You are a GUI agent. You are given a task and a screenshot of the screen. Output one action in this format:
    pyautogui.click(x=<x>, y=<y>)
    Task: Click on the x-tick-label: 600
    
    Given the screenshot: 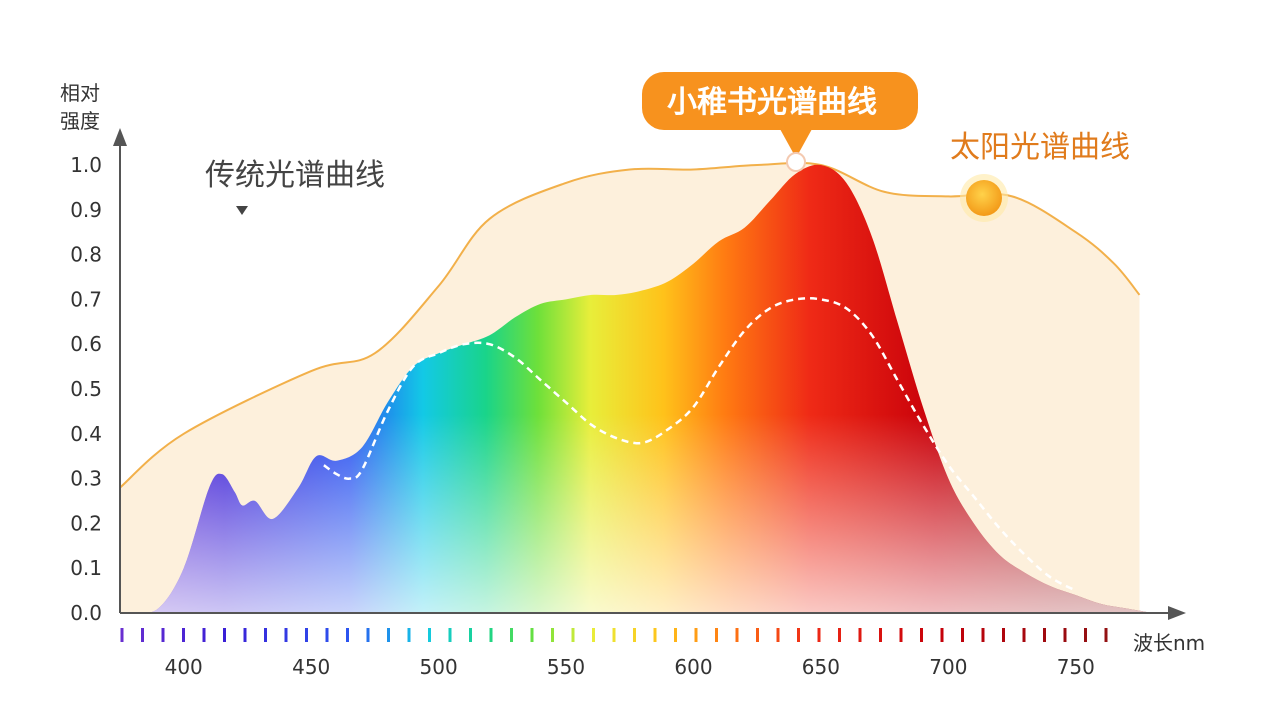 What is the action you would take?
    pyautogui.click(x=693, y=667)
    